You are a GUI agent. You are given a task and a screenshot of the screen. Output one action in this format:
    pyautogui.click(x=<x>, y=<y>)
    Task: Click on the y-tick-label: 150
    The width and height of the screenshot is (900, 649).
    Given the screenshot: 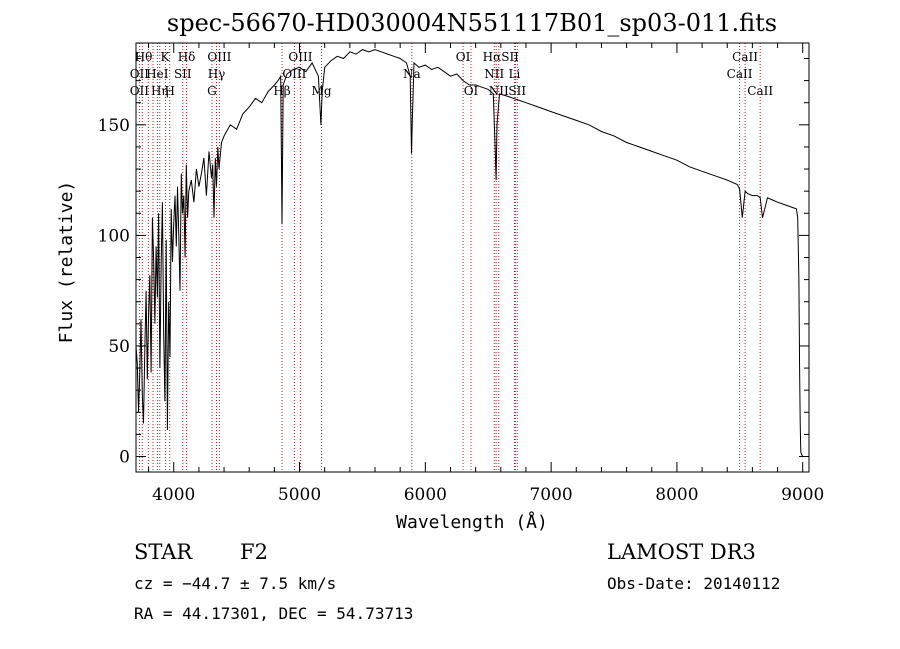 What is the action you would take?
    pyautogui.click(x=114, y=126)
    